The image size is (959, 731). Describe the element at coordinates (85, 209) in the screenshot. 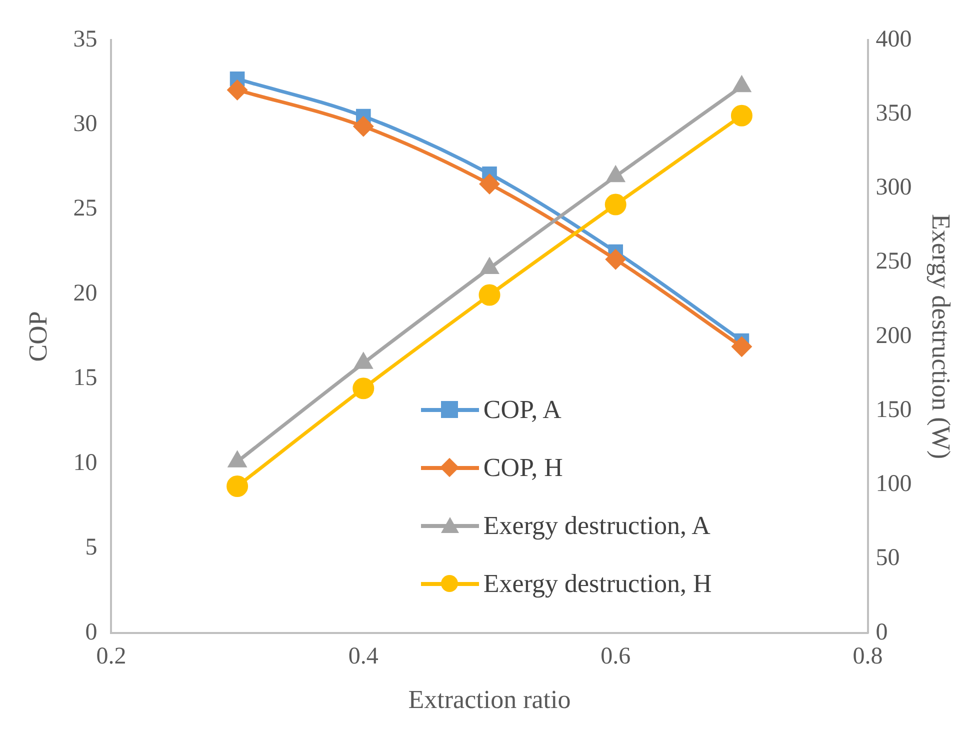

I see `y-tick-label: 25` at that location.